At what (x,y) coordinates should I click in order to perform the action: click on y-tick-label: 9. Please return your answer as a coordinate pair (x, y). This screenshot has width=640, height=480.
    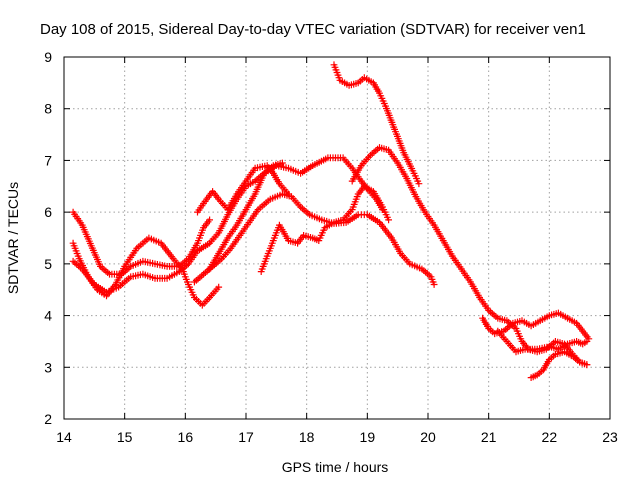
    Looking at the image, I should click on (48, 57).